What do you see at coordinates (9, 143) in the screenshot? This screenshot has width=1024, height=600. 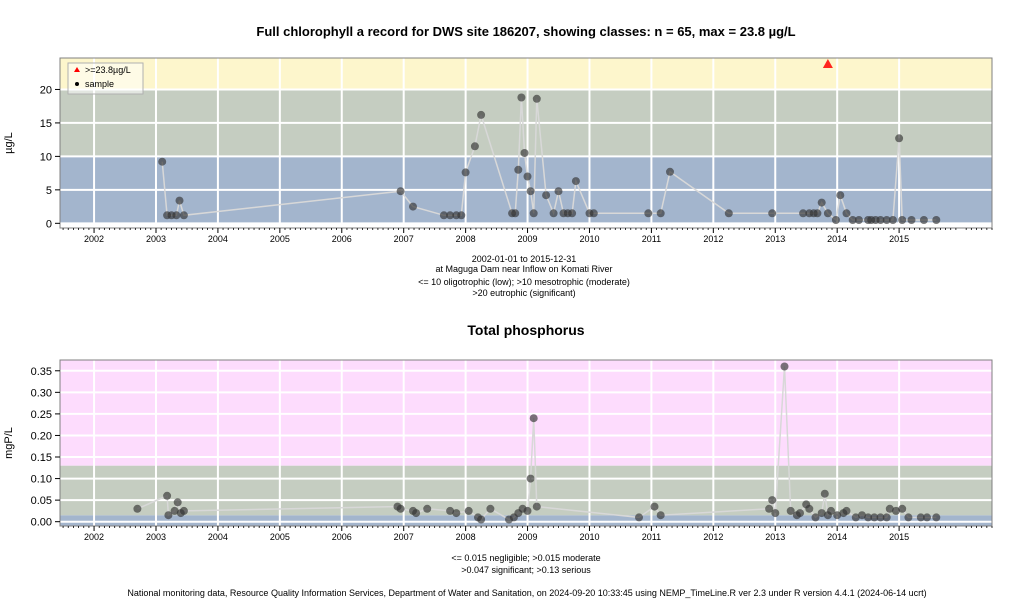 I see `y-axis-label: µg/L` at bounding box center [9, 143].